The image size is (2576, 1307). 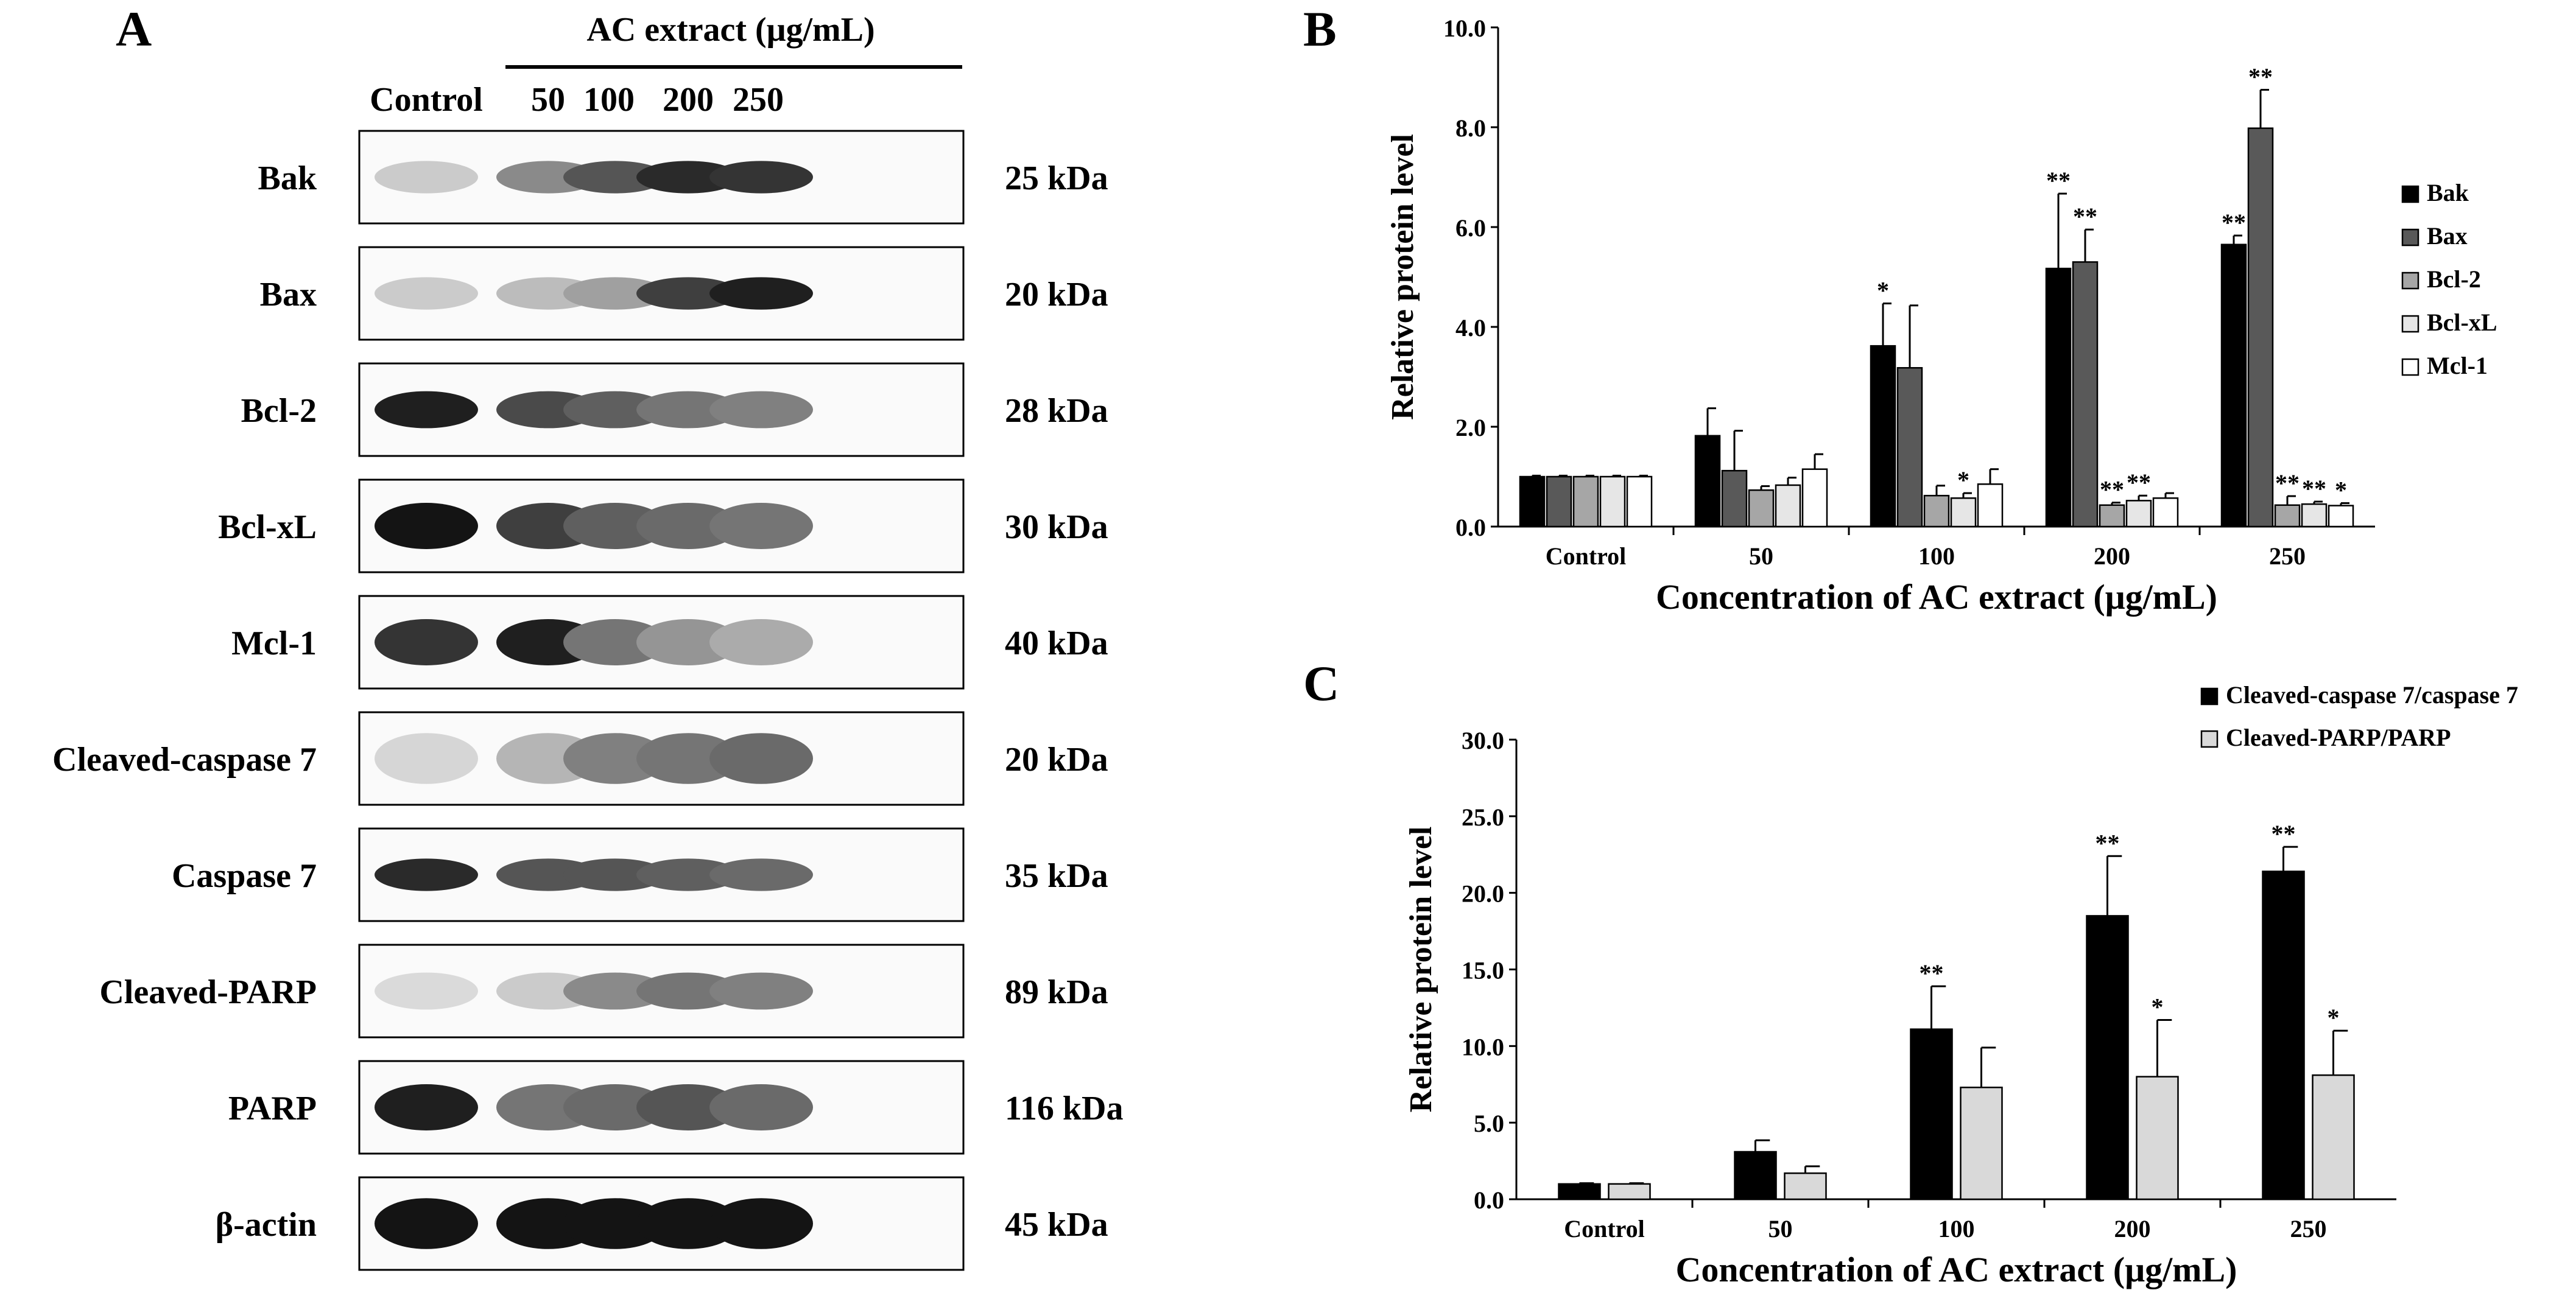 I want to click on blot-protein-label: Bak, so click(x=287, y=178).